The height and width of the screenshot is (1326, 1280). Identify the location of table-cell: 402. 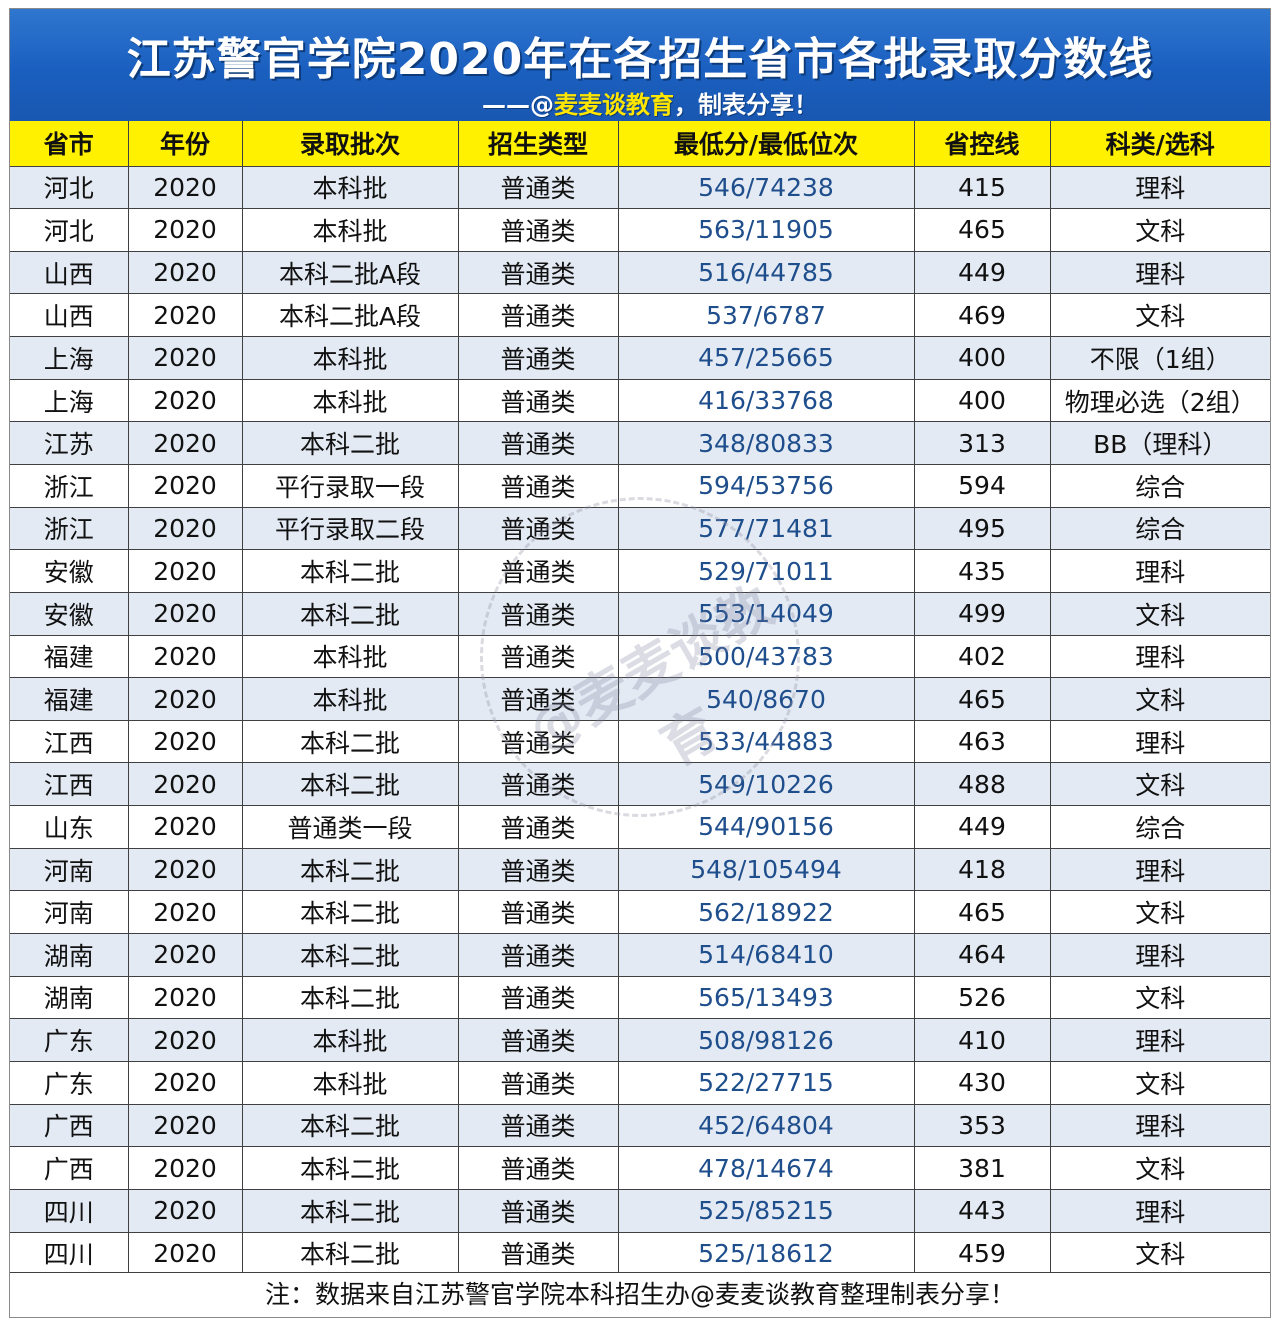
(982, 657).